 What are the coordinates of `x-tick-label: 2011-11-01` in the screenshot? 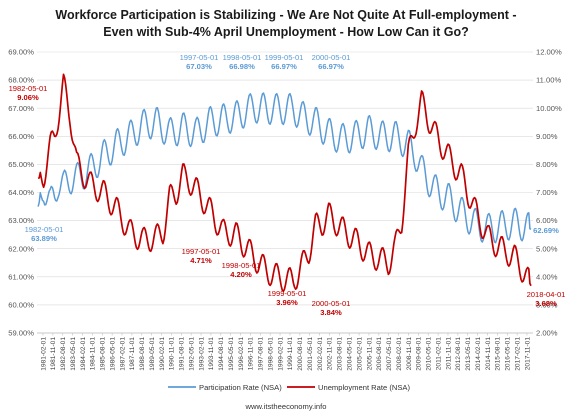 It's located at (448, 353).